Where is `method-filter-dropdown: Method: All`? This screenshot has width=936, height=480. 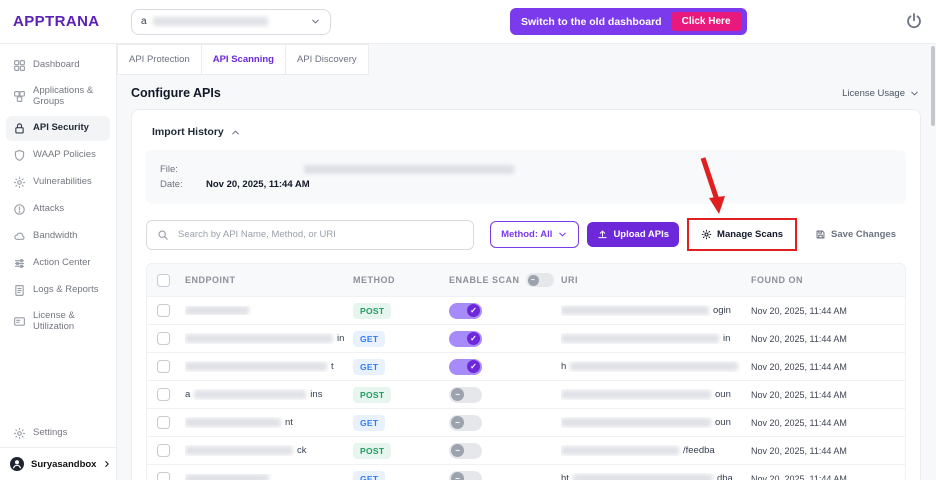
method-filter-dropdown: Method: All is located at coordinates (535, 234).